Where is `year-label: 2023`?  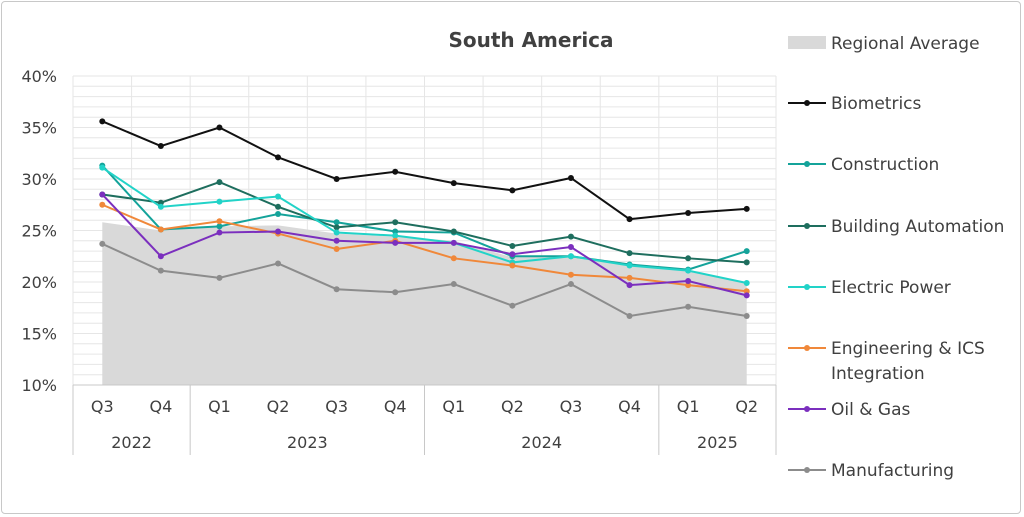 year-label: 2023 is located at coordinates (307, 442).